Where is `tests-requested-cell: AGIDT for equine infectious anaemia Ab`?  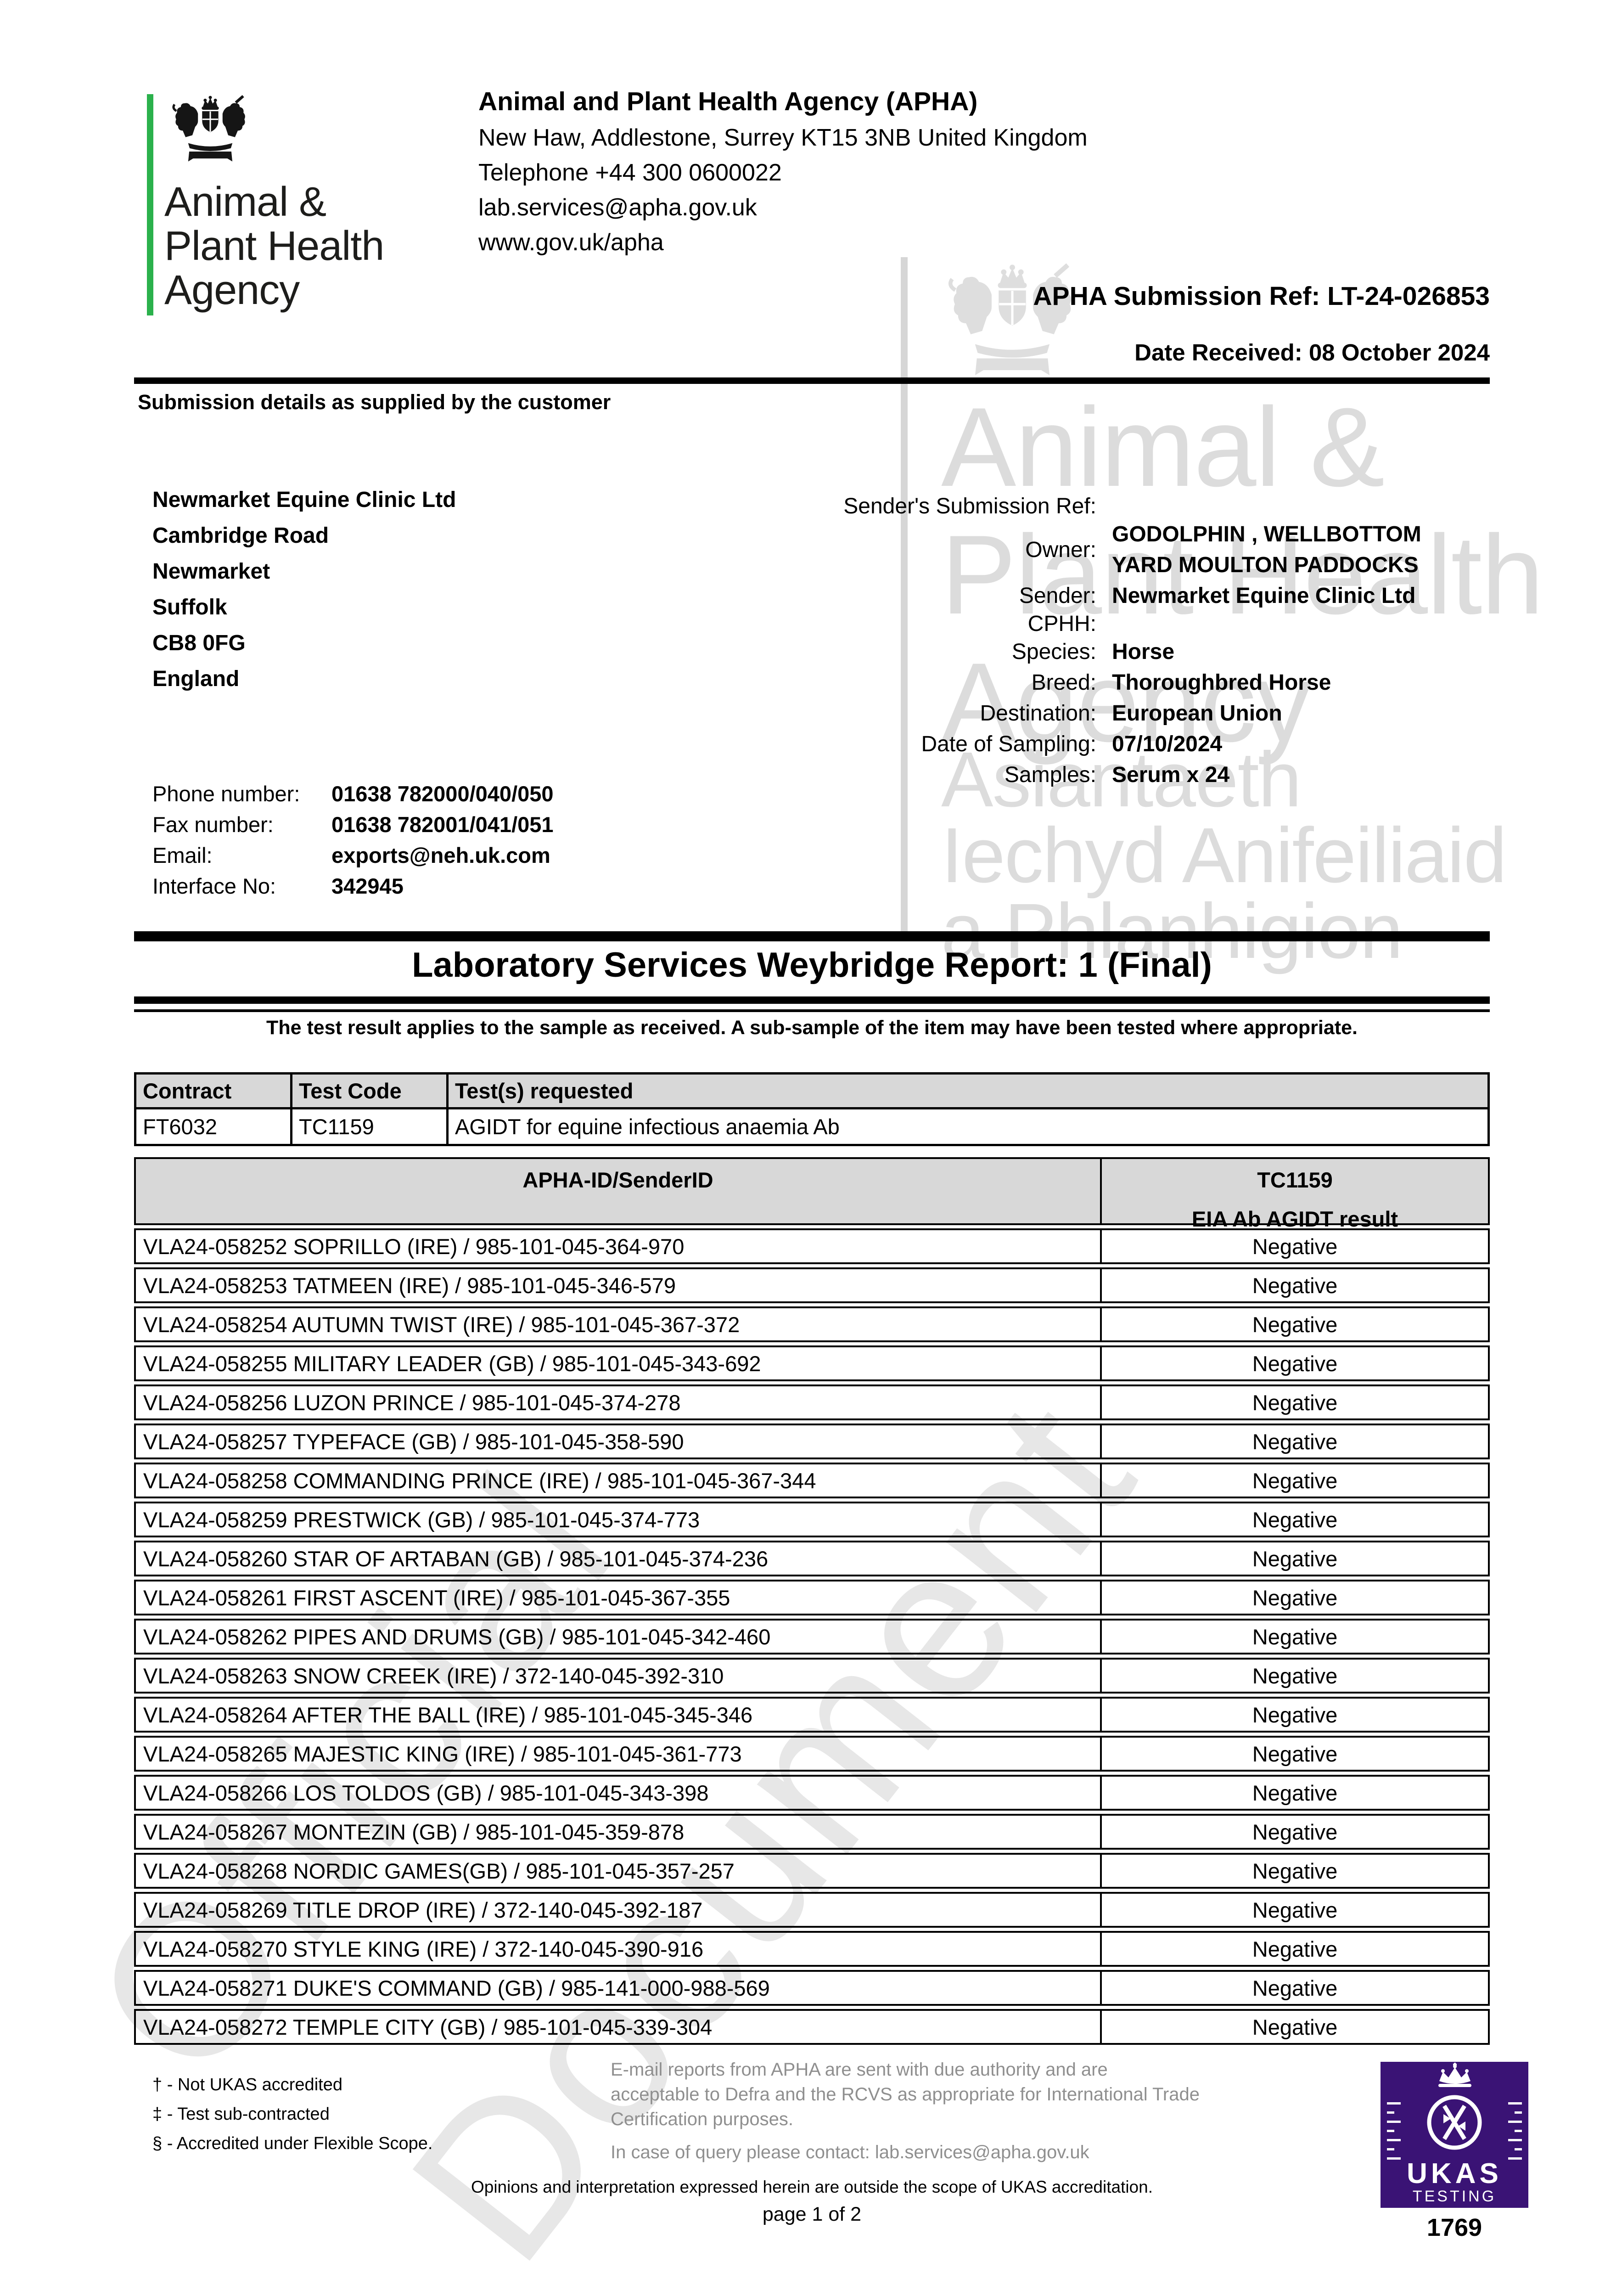
tests-requested-cell: AGIDT for equine infectious anaemia Ab is located at coordinates (647, 1126).